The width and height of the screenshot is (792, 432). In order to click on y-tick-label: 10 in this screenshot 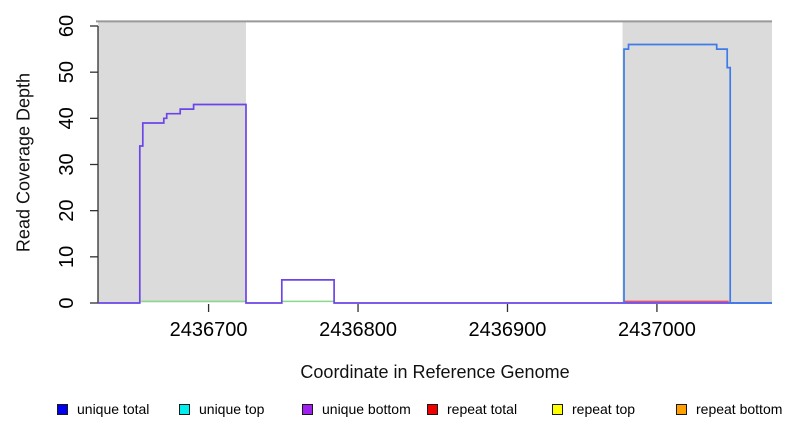, I will do `click(67, 257)`.